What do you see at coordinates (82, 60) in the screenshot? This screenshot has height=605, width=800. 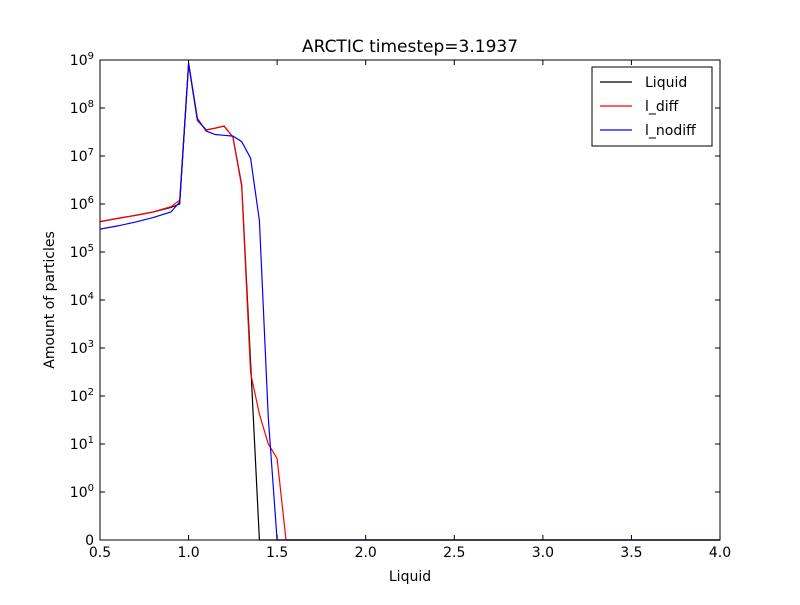 I see `y-tick-label: 10⁹` at bounding box center [82, 60].